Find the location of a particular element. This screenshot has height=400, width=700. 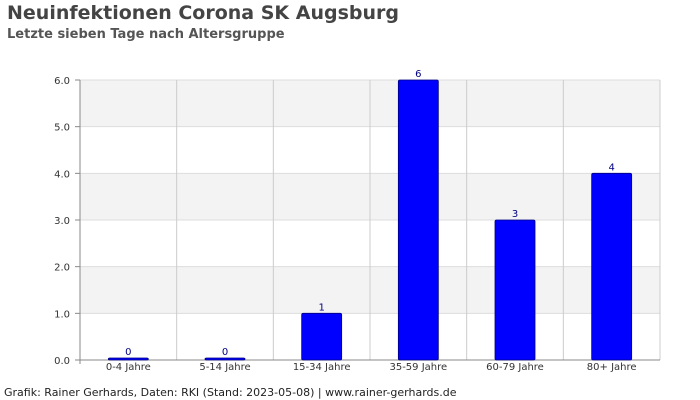

y-axis-tick-labels: 0.0 1.0 2.0 3.0 4.0 5.0 6.0 is located at coordinates (62, 221).